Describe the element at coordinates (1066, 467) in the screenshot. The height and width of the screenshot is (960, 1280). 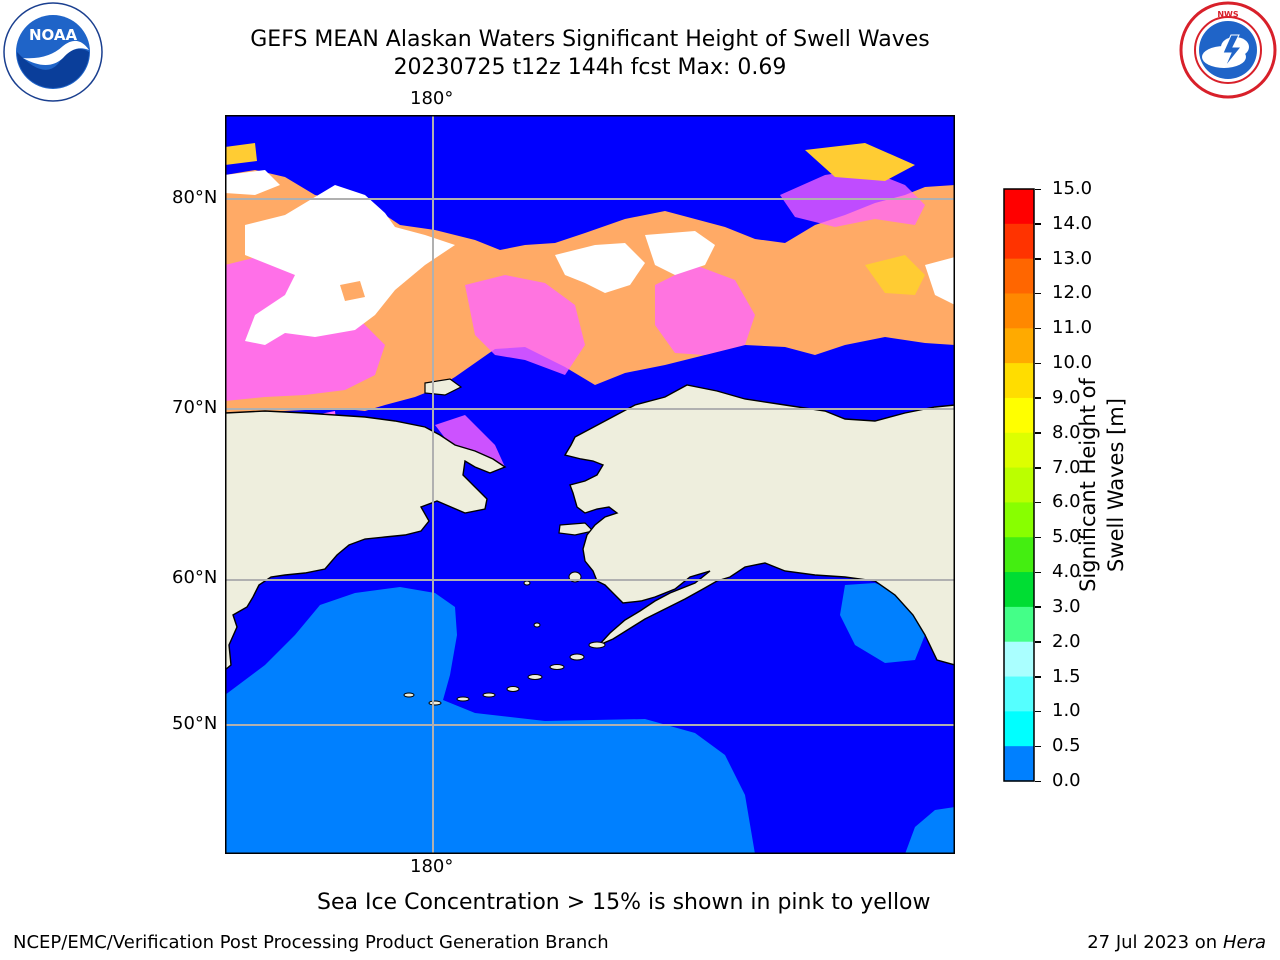
I see `colorbar-tick-label: 7.0` at that location.